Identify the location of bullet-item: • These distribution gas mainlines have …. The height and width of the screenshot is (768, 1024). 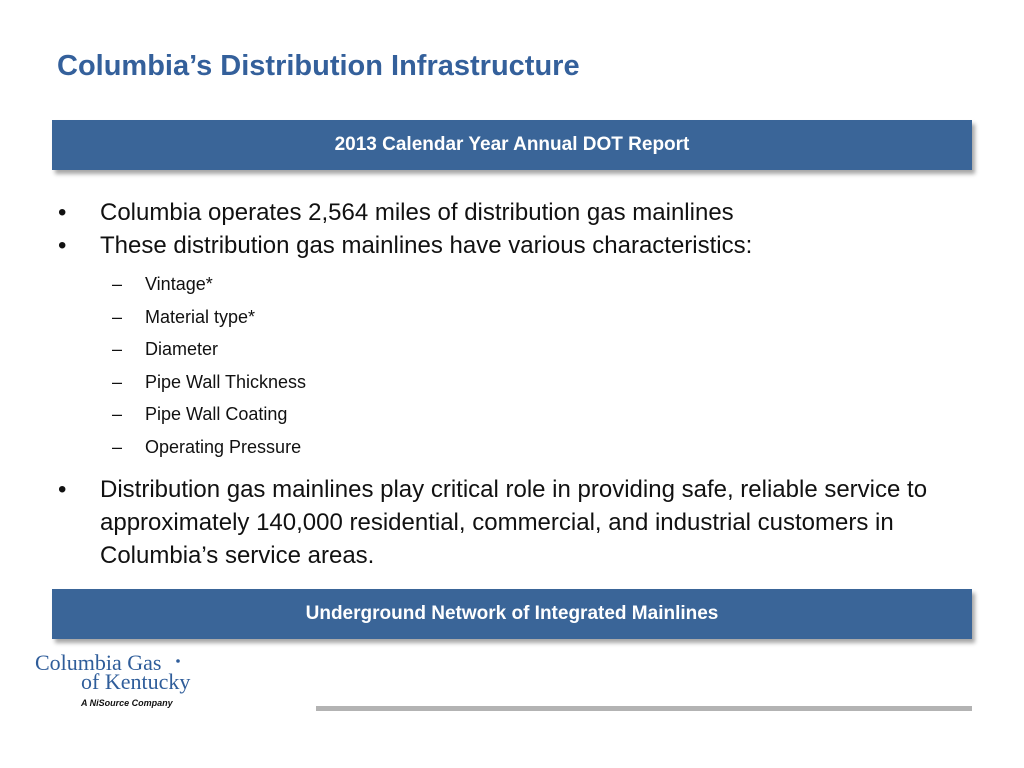
(518, 245).